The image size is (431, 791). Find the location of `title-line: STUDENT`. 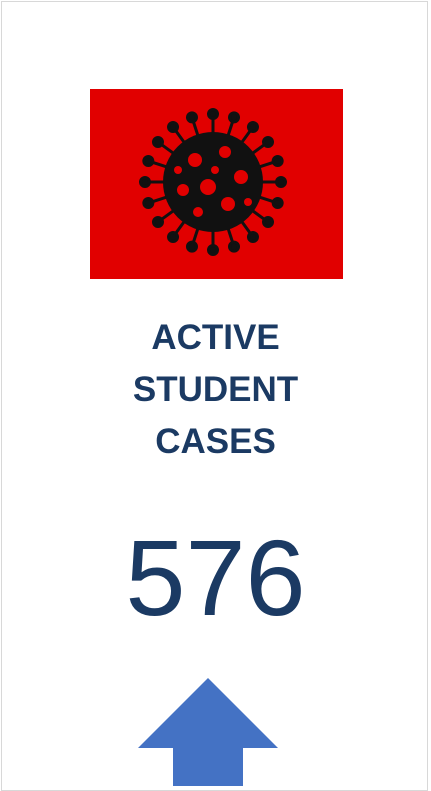

title-line: STUDENT is located at coordinates (215, 389).